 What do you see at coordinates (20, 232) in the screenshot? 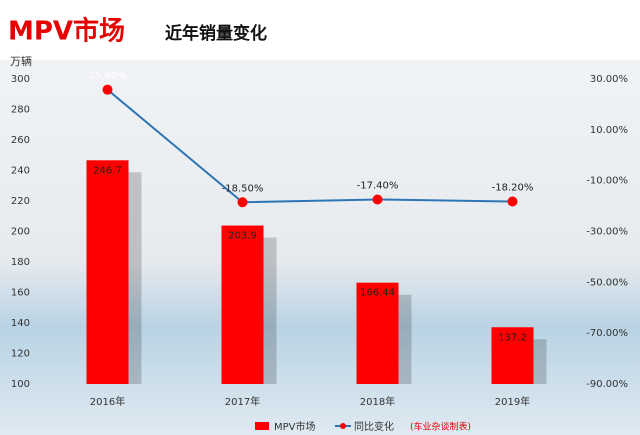
I see `y-tick-label: 200` at bounding box center [20, 232].